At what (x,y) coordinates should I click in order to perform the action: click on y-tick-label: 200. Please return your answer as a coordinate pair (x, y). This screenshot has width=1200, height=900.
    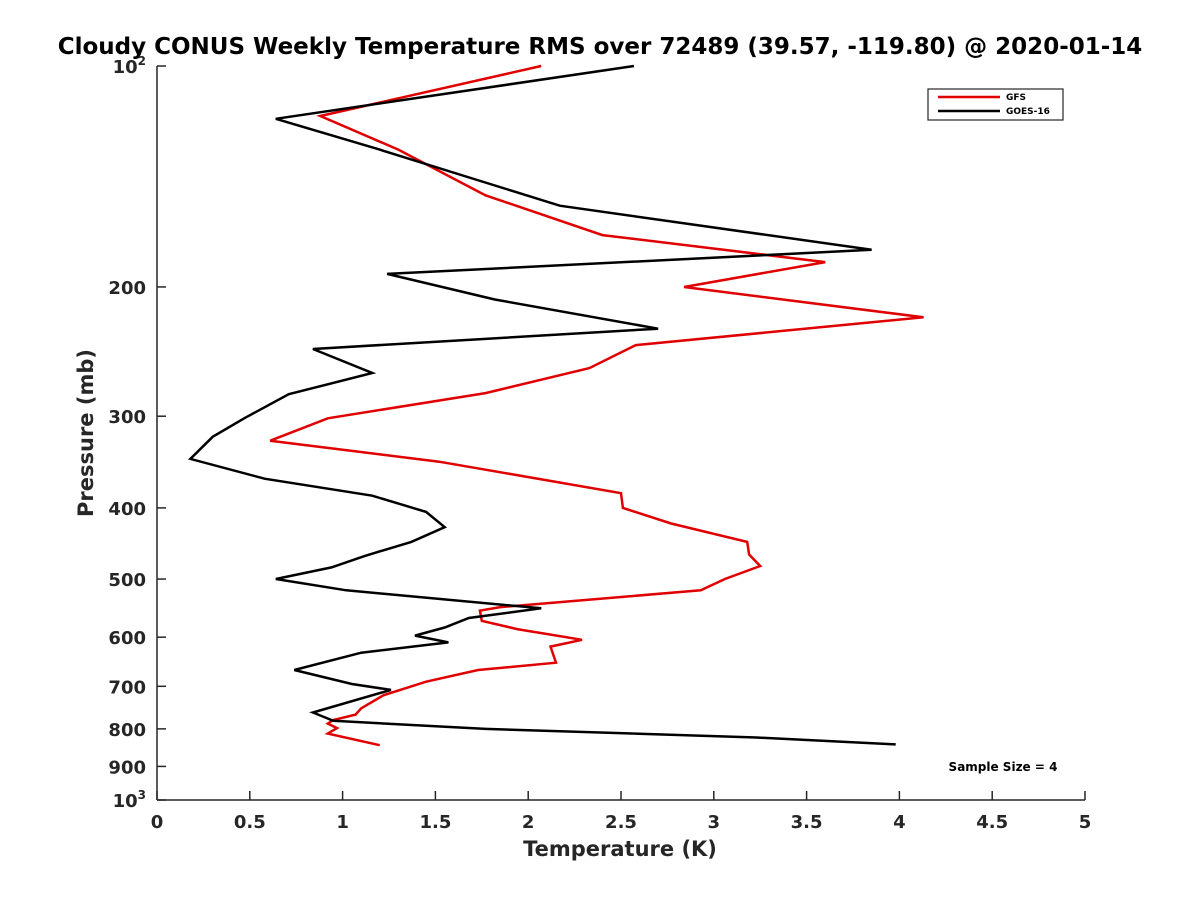
    Looking at the image, I should click on (127, 288).